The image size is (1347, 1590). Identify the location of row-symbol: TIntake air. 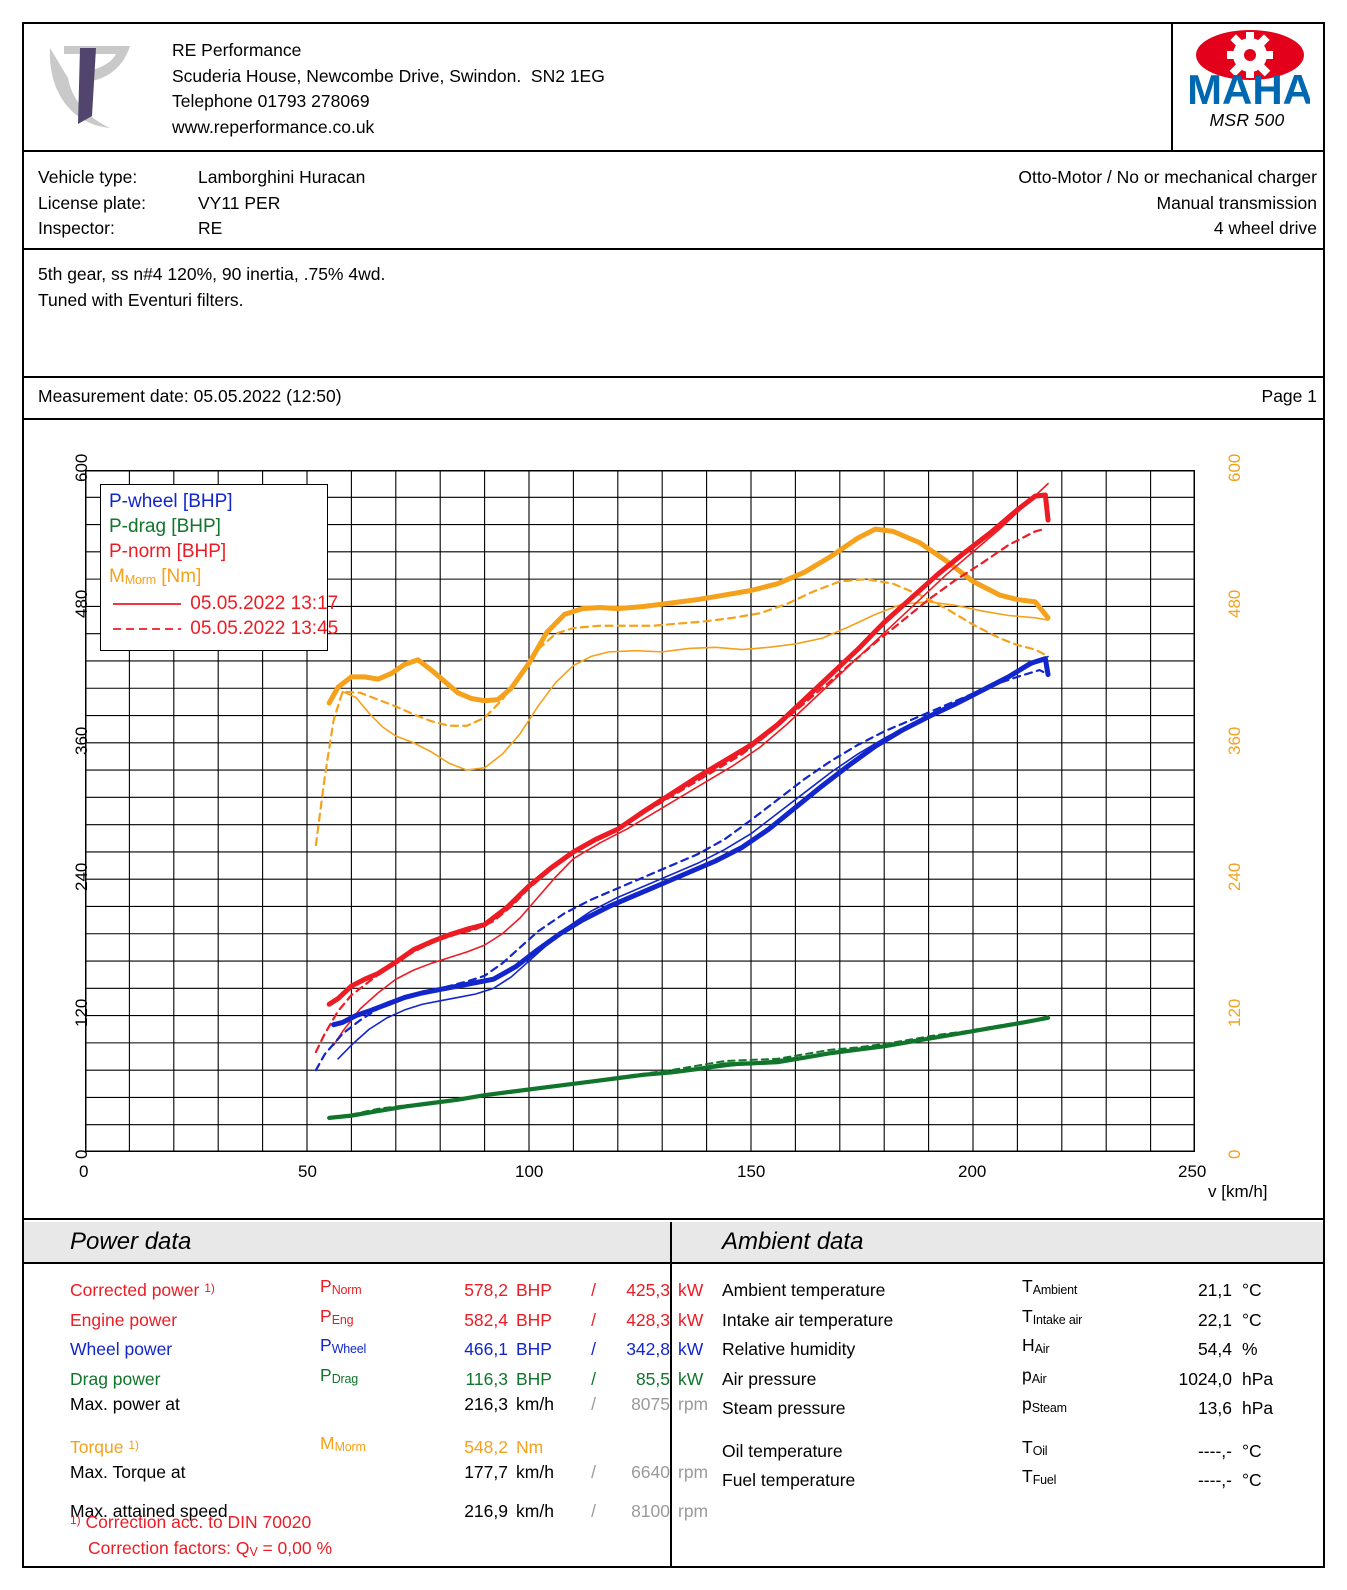
(1052, 1316).